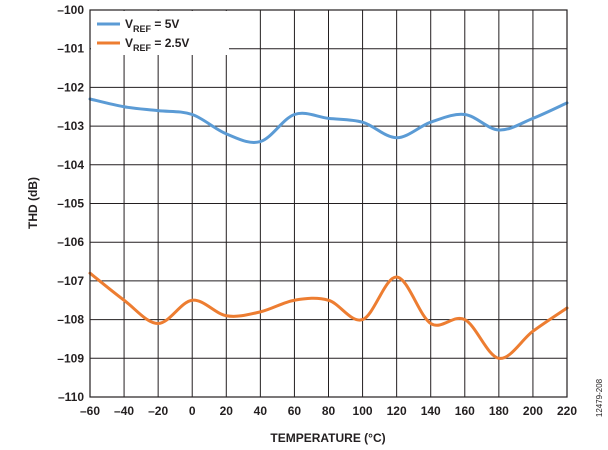 This screenshot has height=450, width=608. I want to click on legend-label-vref-2-5v: VREF = 2.5V, so click(157, 44).